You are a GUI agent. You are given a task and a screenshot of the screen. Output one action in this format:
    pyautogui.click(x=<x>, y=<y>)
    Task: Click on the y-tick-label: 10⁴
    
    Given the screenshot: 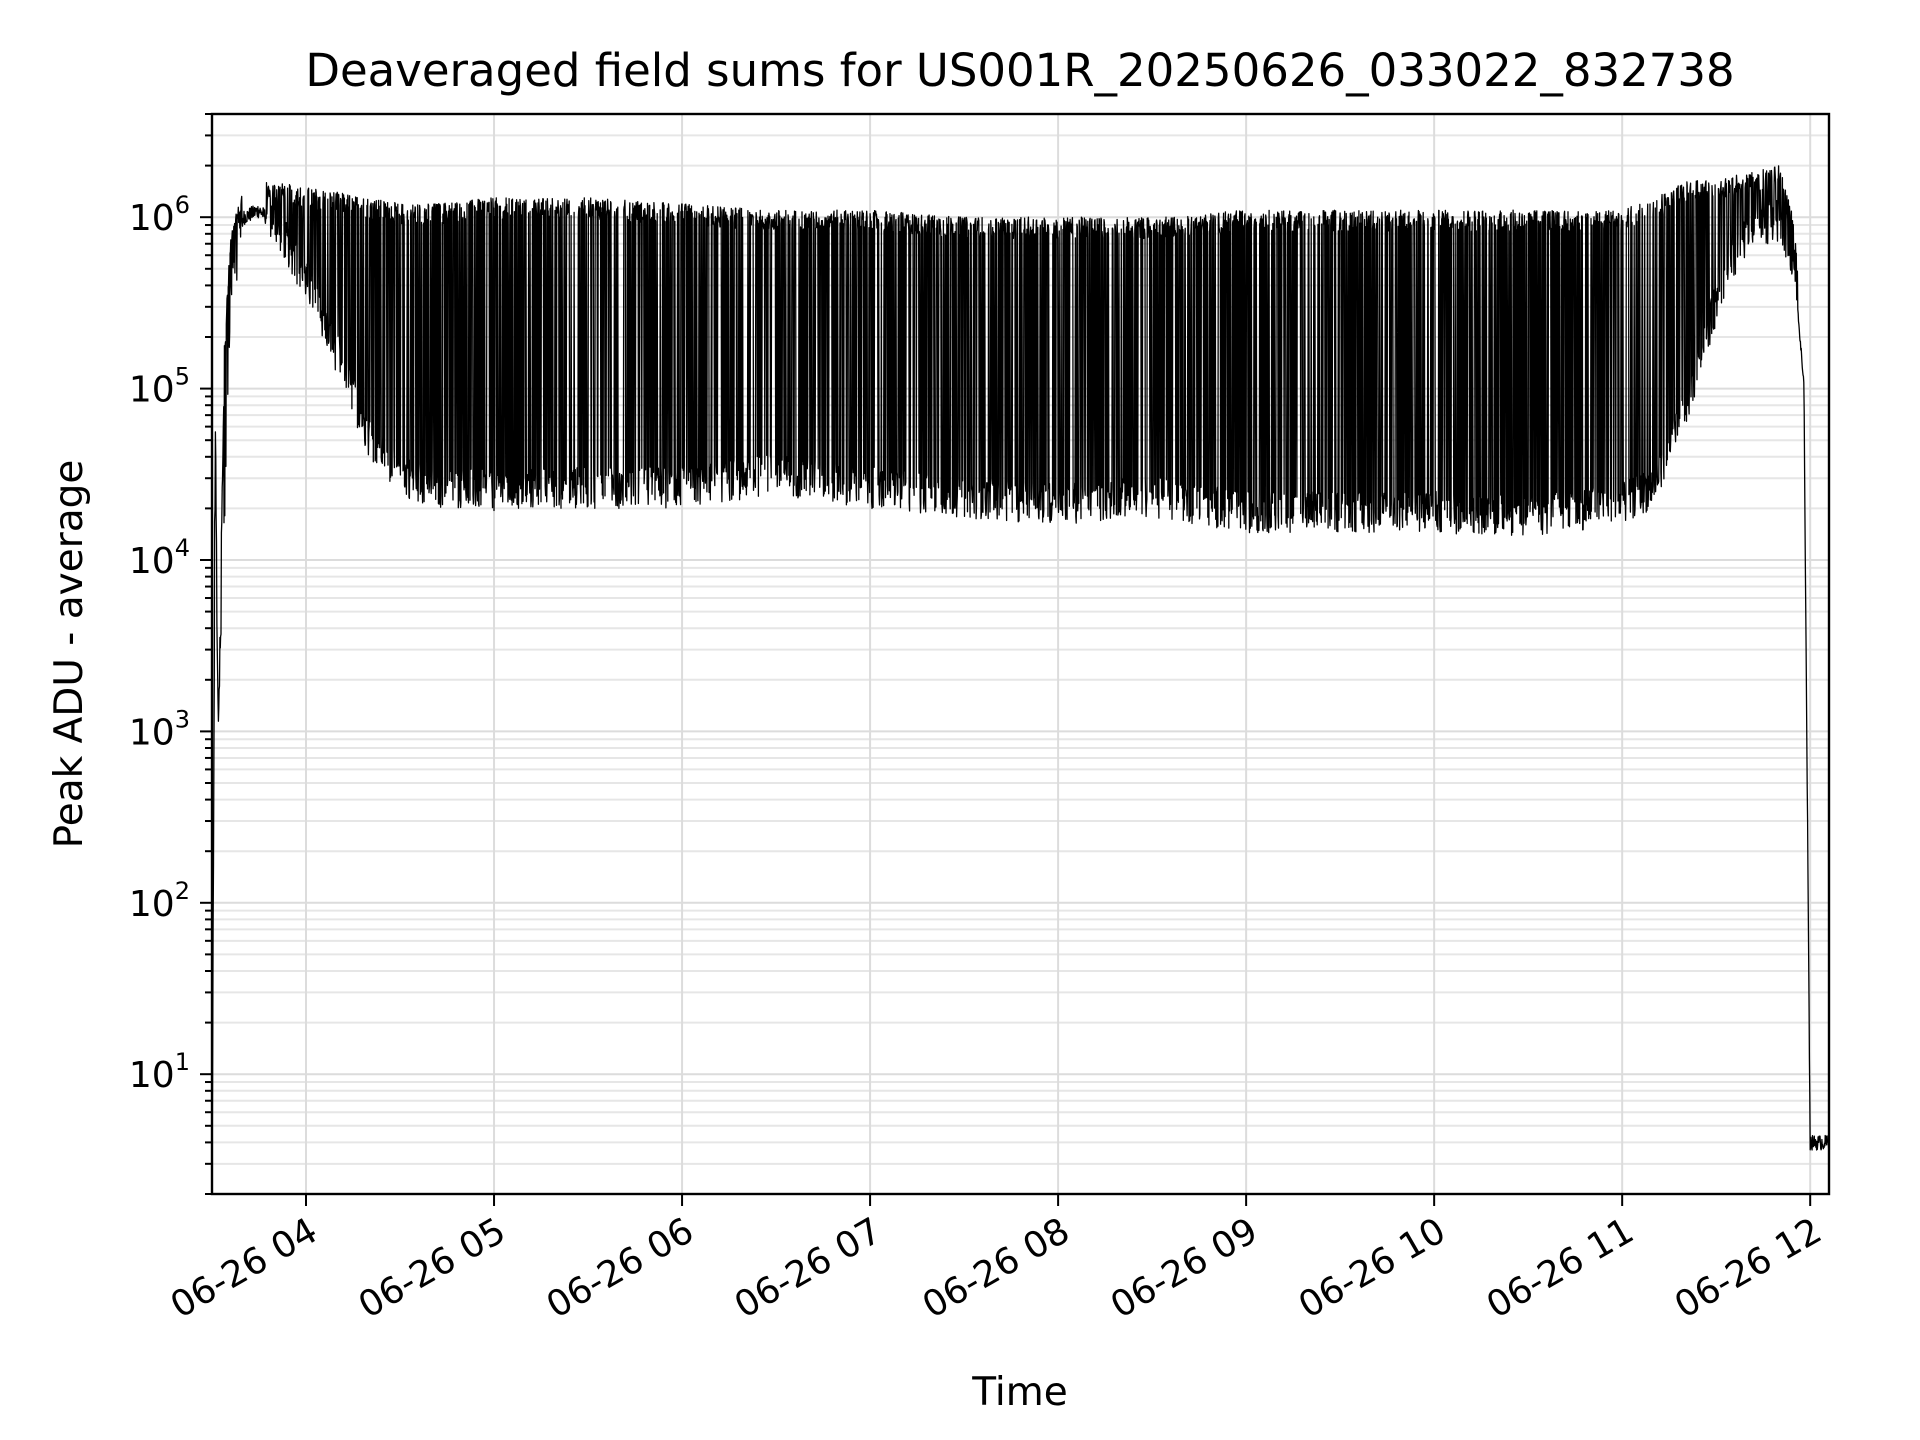 What is the action you would take?
    pyautogui.click(x=159, y=558)
    